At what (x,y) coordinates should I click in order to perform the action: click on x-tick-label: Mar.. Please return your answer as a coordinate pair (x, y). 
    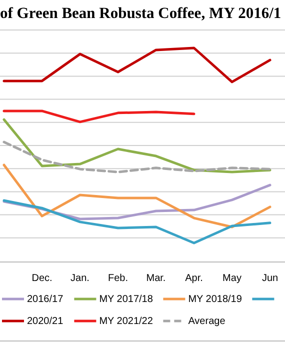
    Looking at the image, I should click on (156, 278).